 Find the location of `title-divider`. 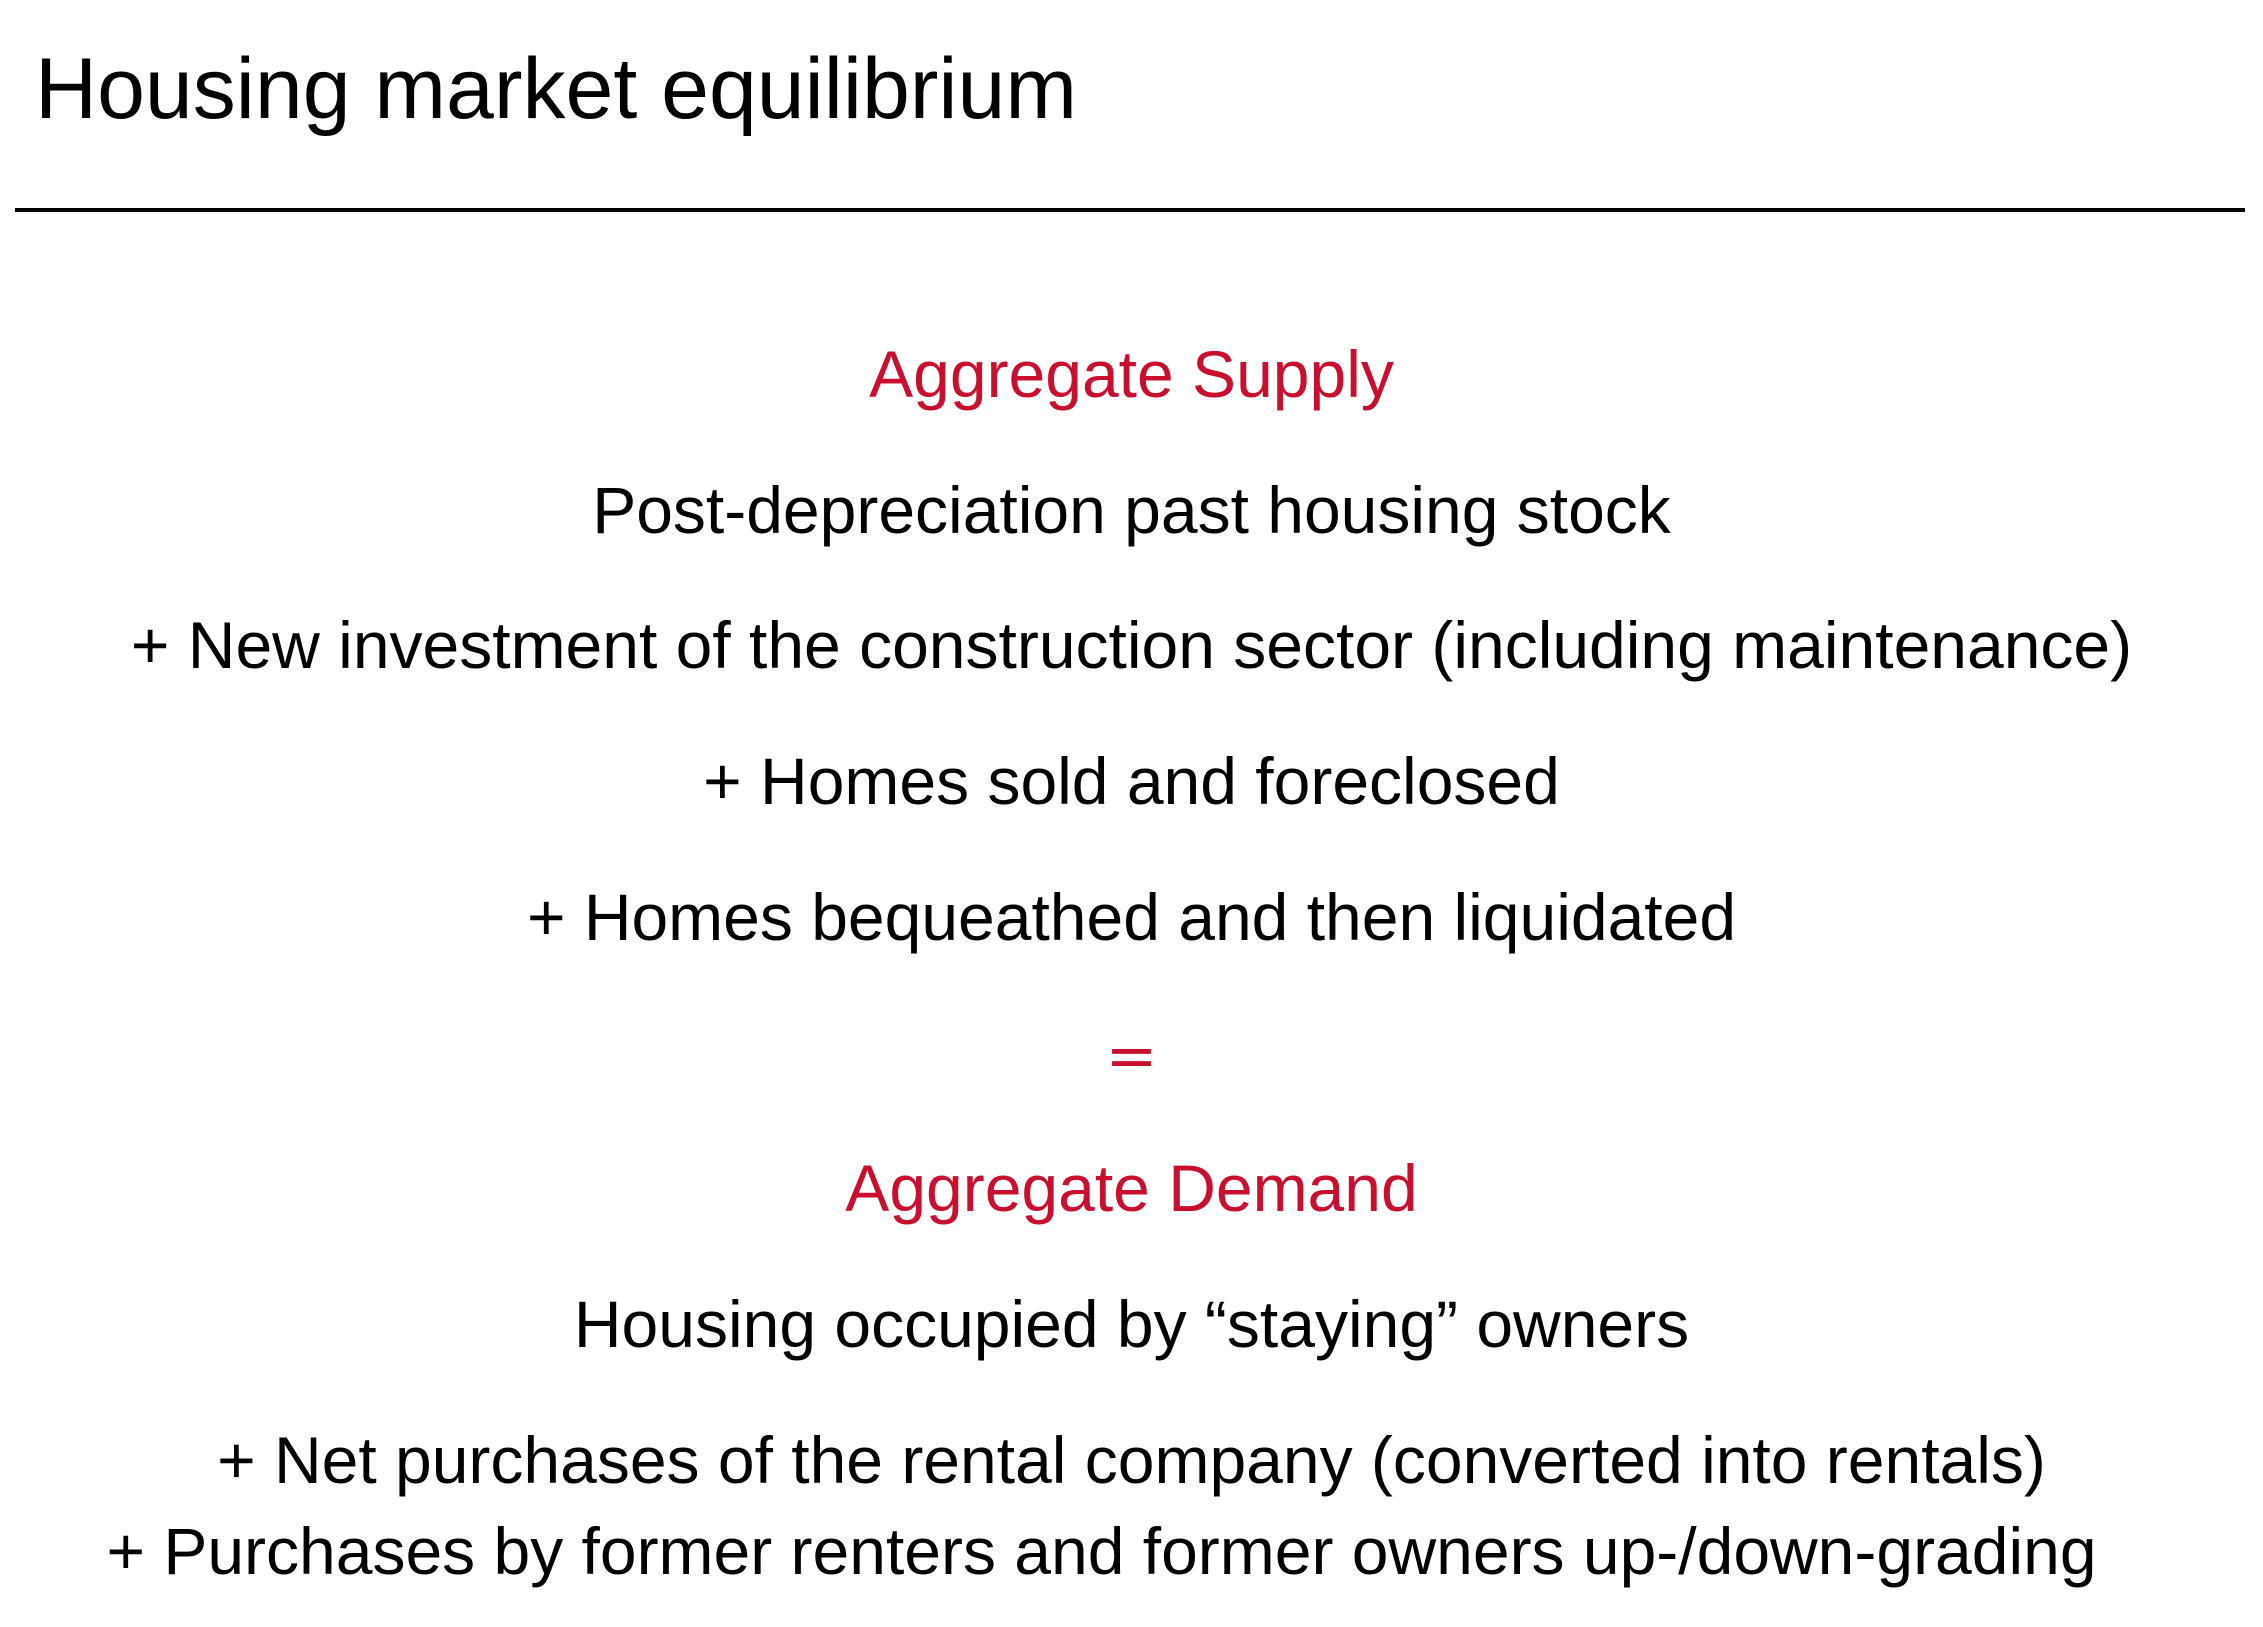

title-divider is located at coordinates (1130, 210).